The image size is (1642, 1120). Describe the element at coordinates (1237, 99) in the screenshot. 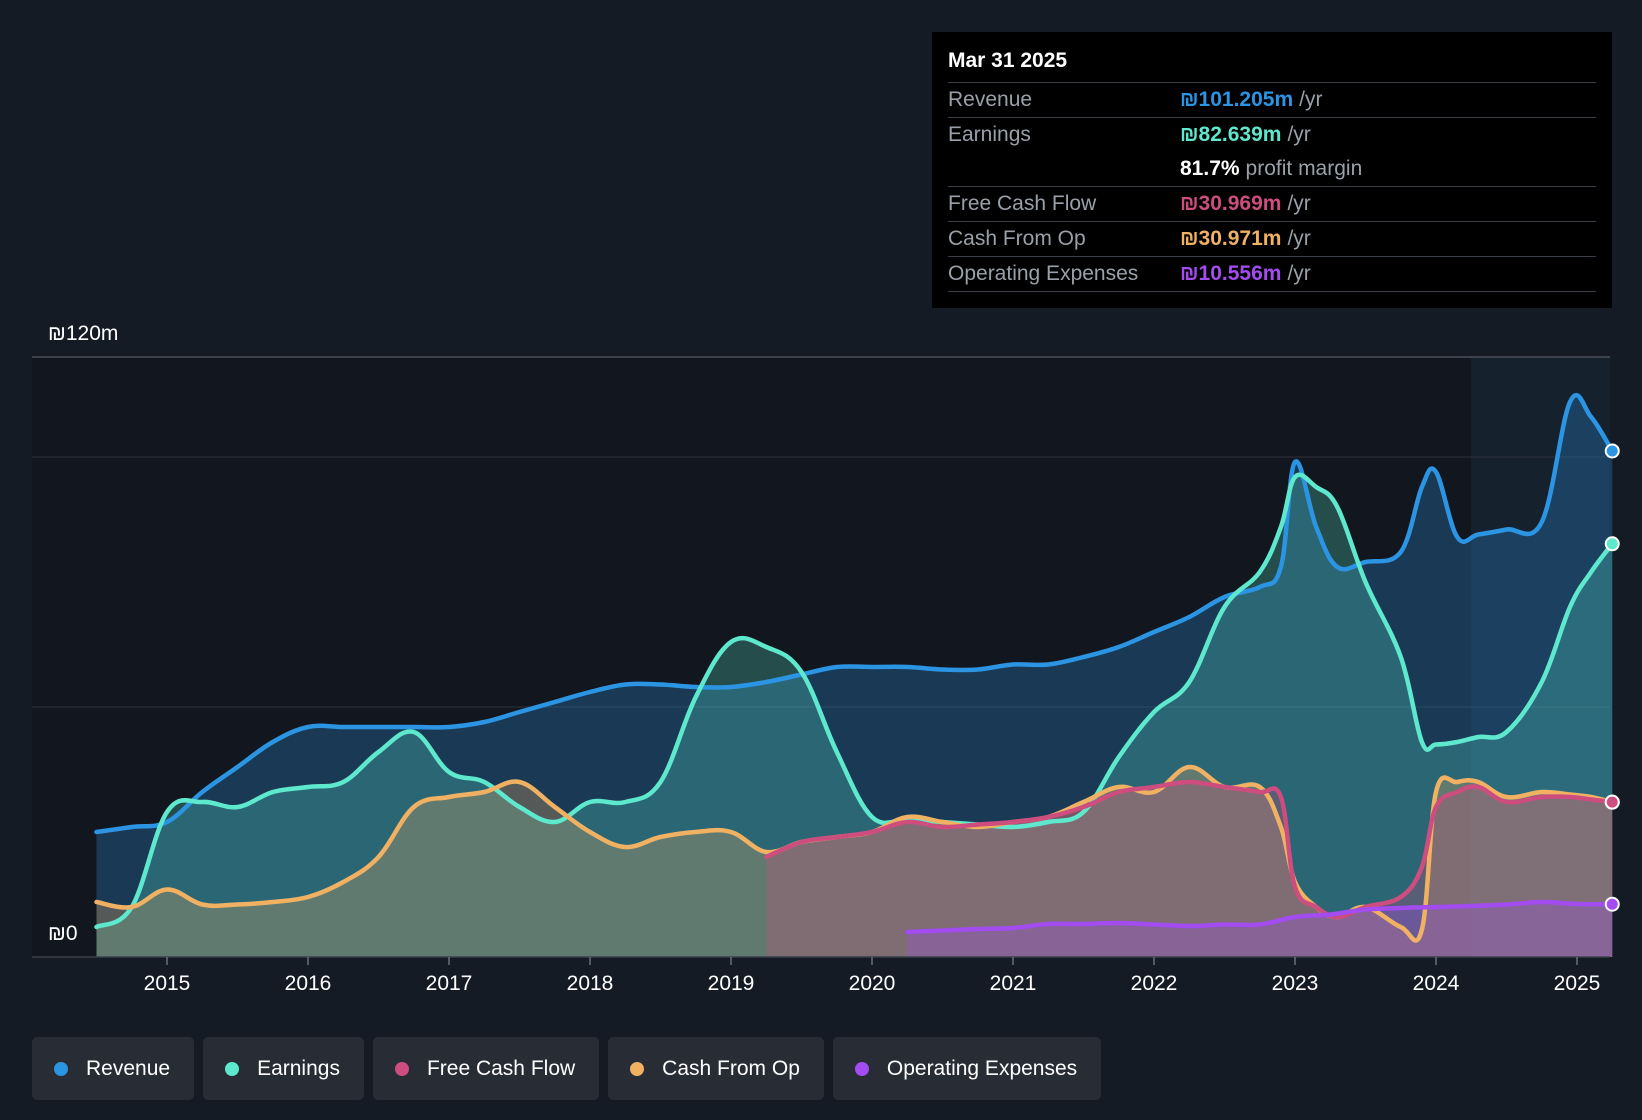

I see `tooltip-value-revenue: ₪101.205m` at that location.